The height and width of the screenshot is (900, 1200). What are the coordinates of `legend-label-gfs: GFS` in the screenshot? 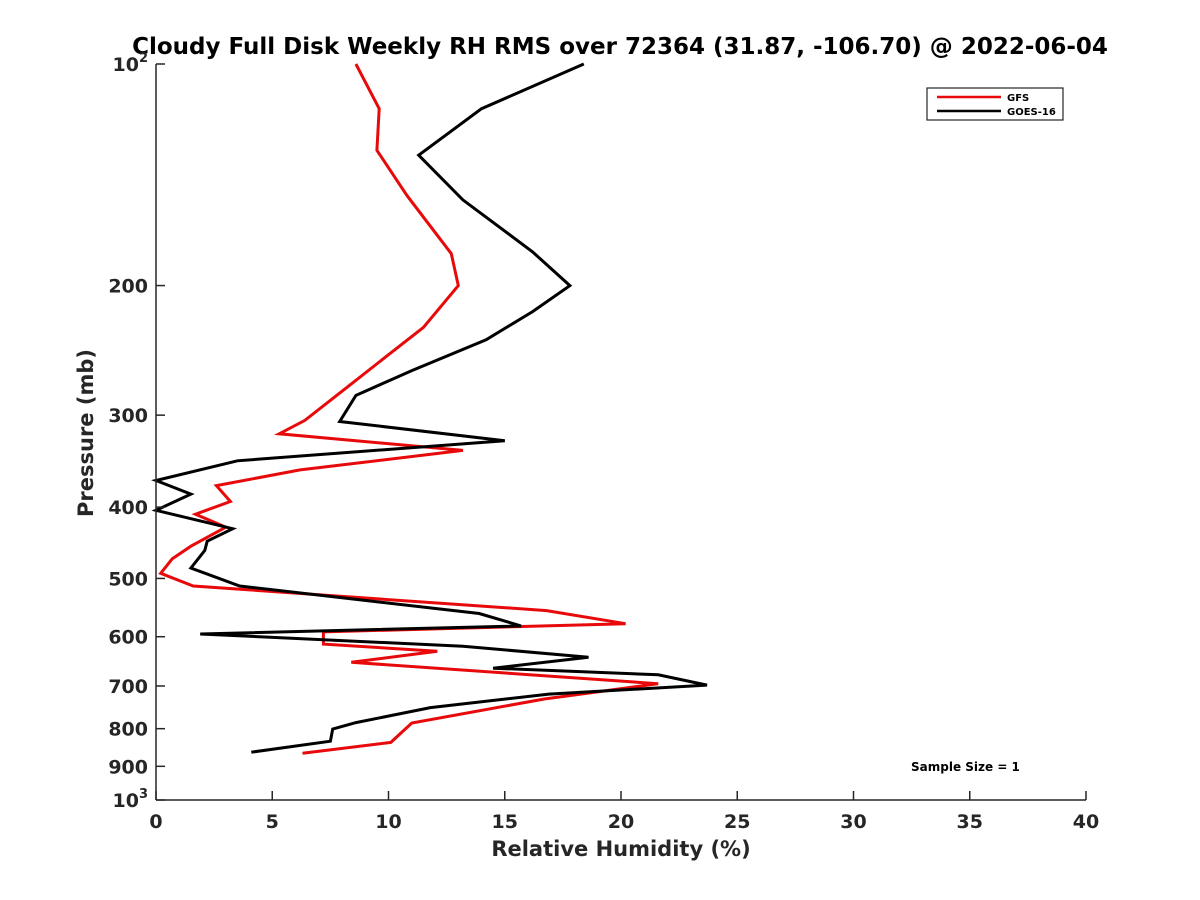 It's located at (1018, 98).